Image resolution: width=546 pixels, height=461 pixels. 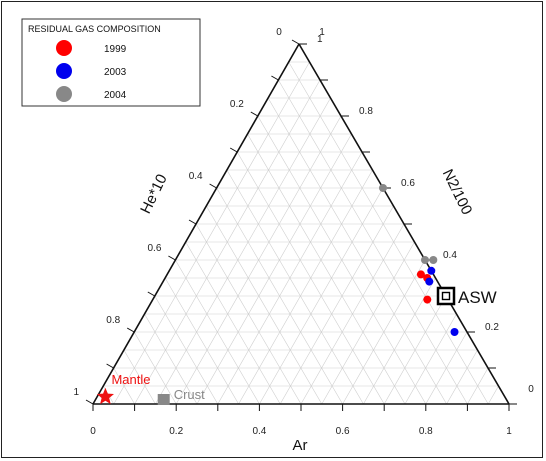 What do you see at coordinates (164, 399) in the screenshot?
I see `crust-marker` at bounding box center [164, 399].